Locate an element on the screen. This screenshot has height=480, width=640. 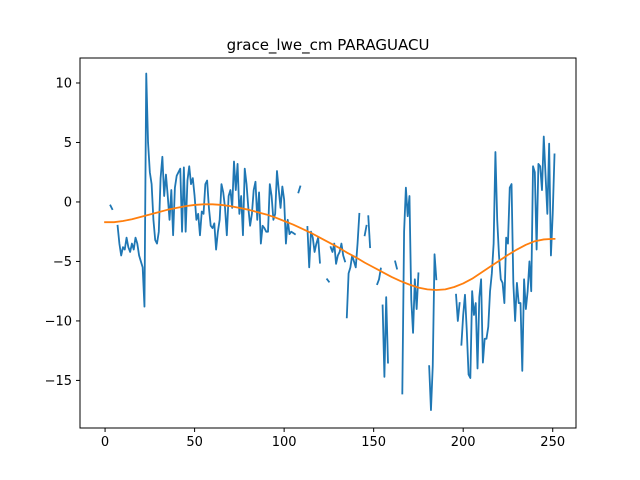
chart-title: grace_lwe_cm PARAGUACU is located at coordinates (328, 45).